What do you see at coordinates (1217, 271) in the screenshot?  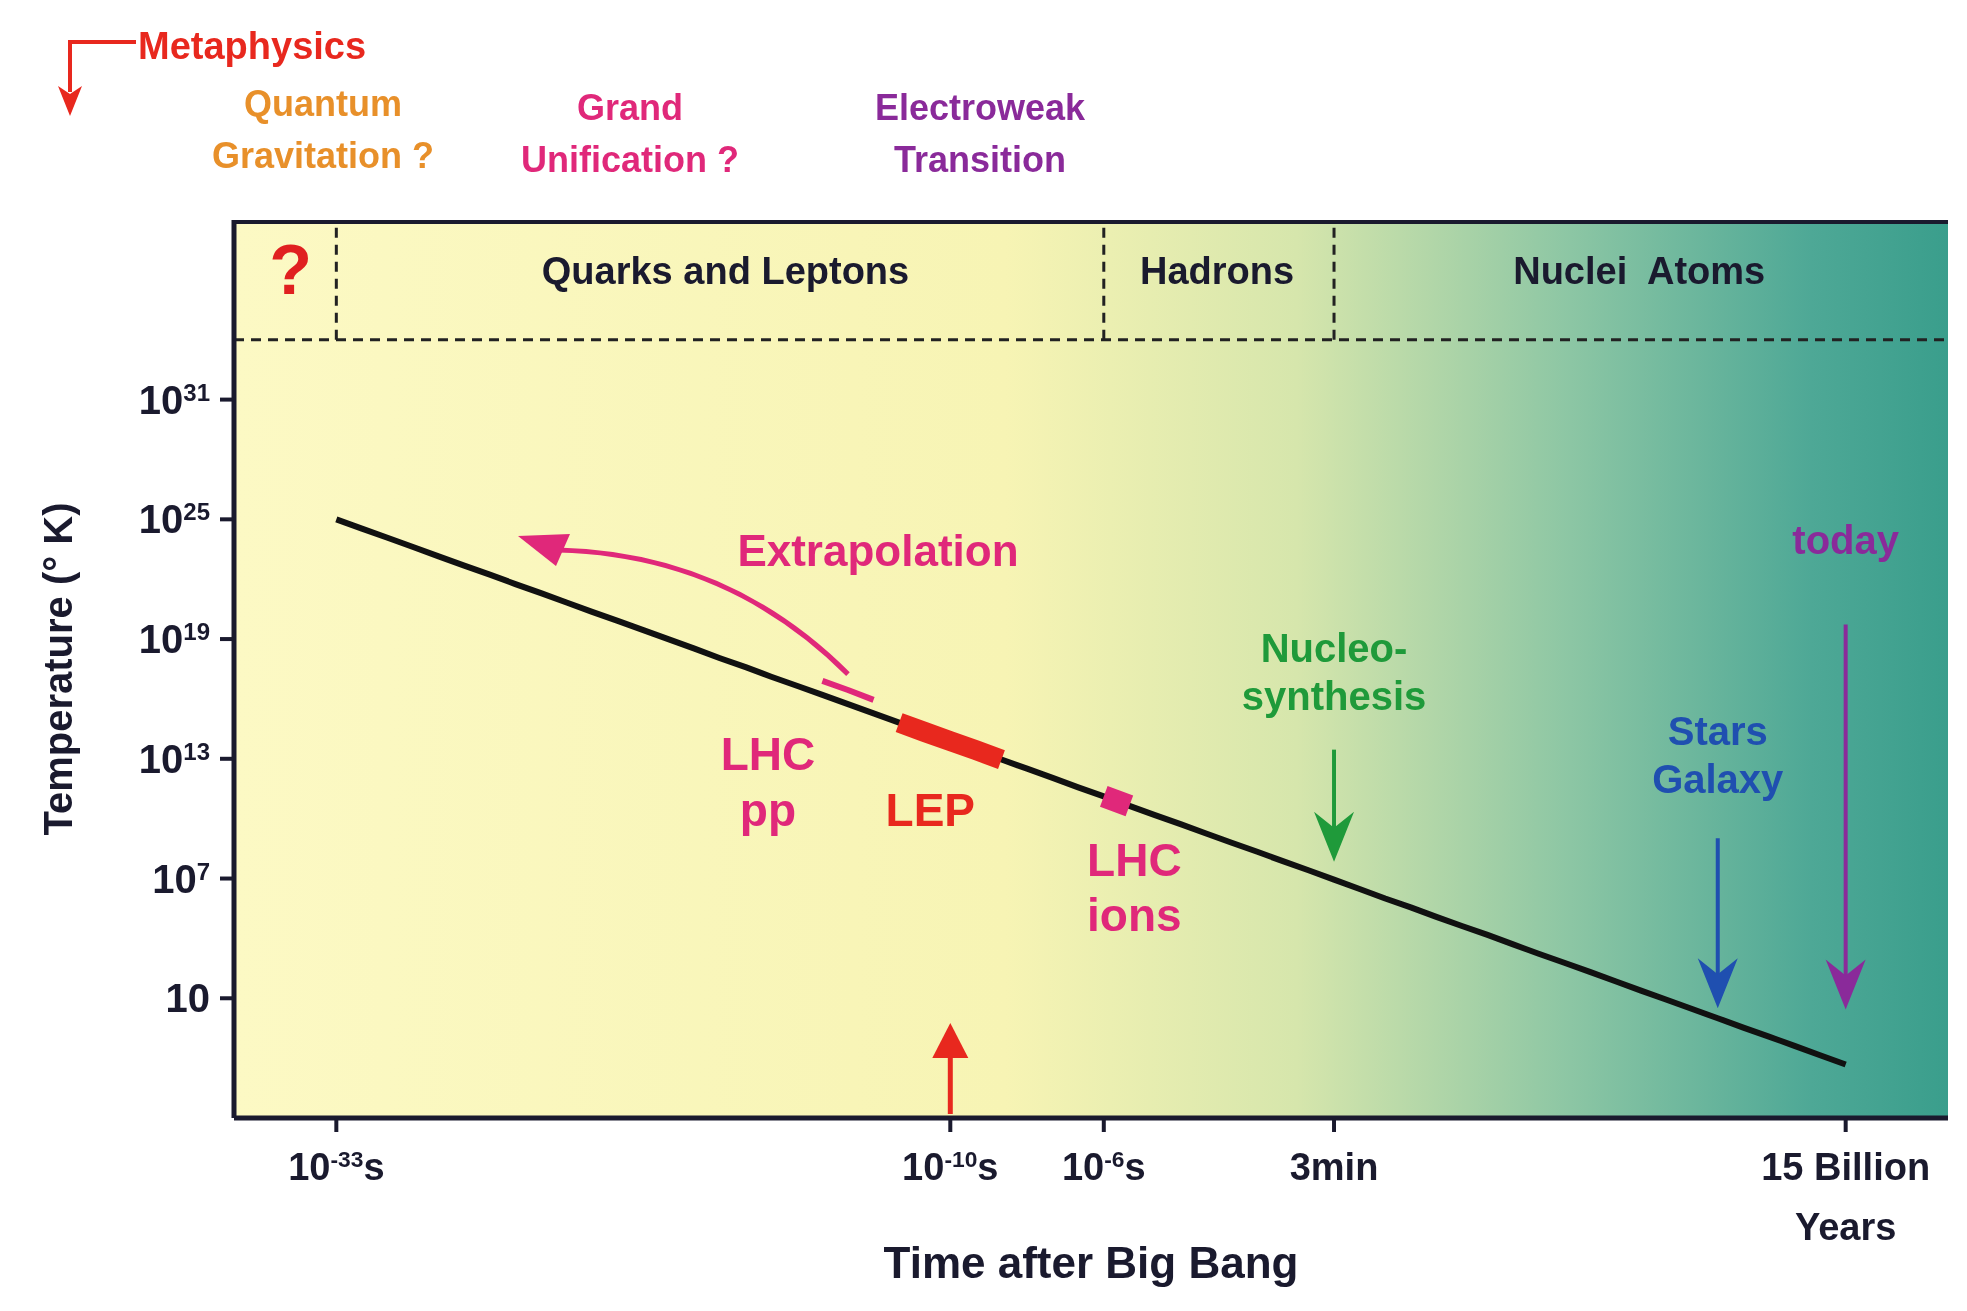 I see `annotation: Hadrons` at bounding box center [1217, 271].